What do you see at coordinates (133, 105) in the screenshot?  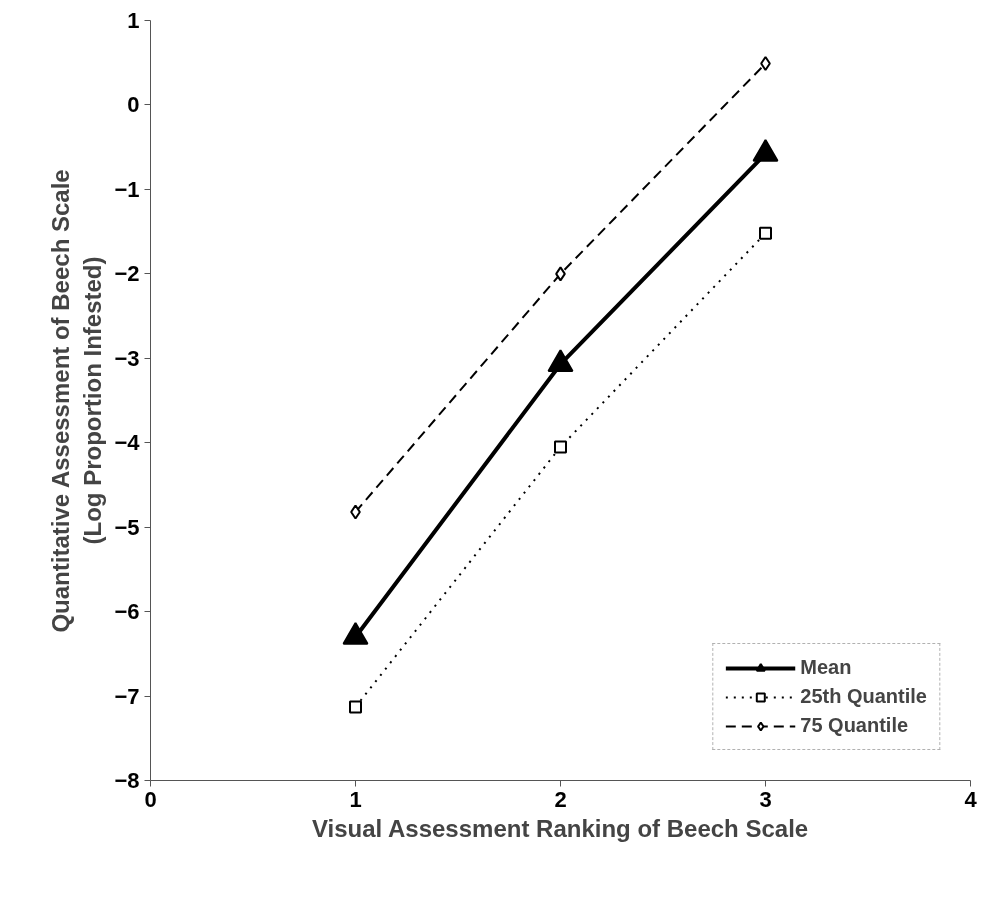 I see `y-tick-label: 0` at bounding box center [133, 105].